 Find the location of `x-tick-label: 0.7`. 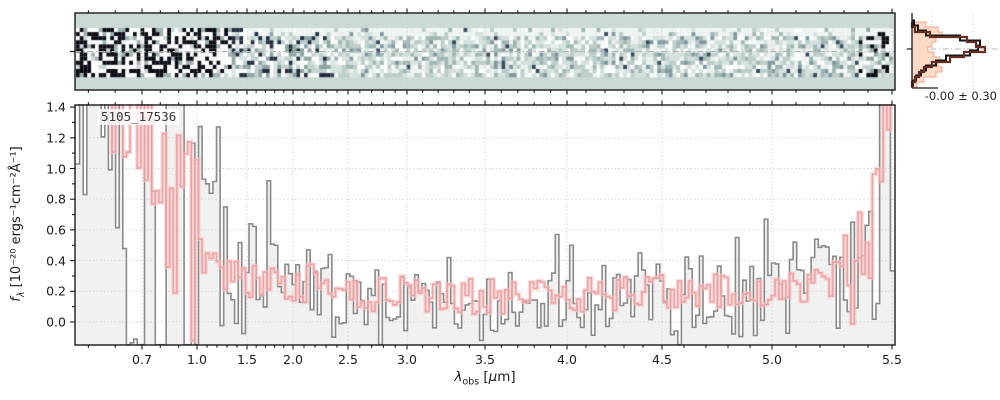

x-tick-label: 0.7 is located at coordinates (142, 359).